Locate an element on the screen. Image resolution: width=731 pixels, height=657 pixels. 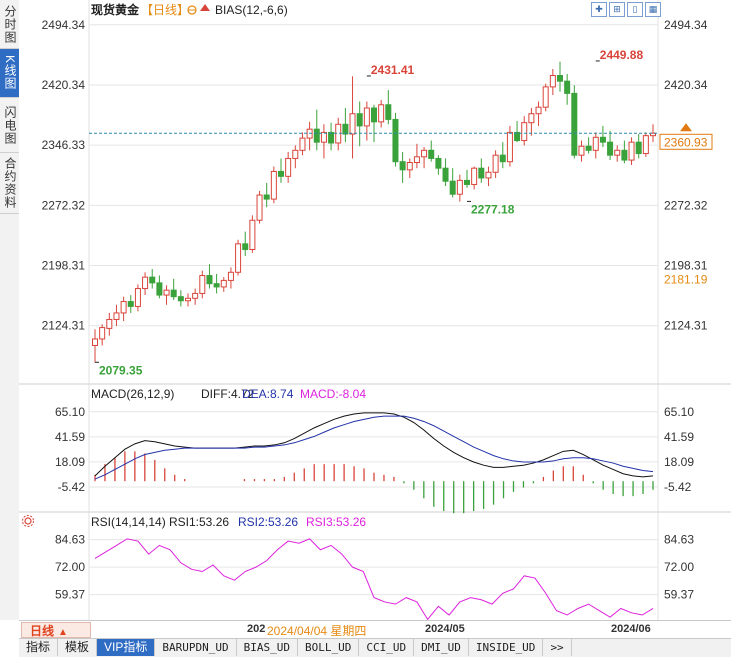
tab-barupdn: BARUPDN_UD is located at coordinates (196, 647).